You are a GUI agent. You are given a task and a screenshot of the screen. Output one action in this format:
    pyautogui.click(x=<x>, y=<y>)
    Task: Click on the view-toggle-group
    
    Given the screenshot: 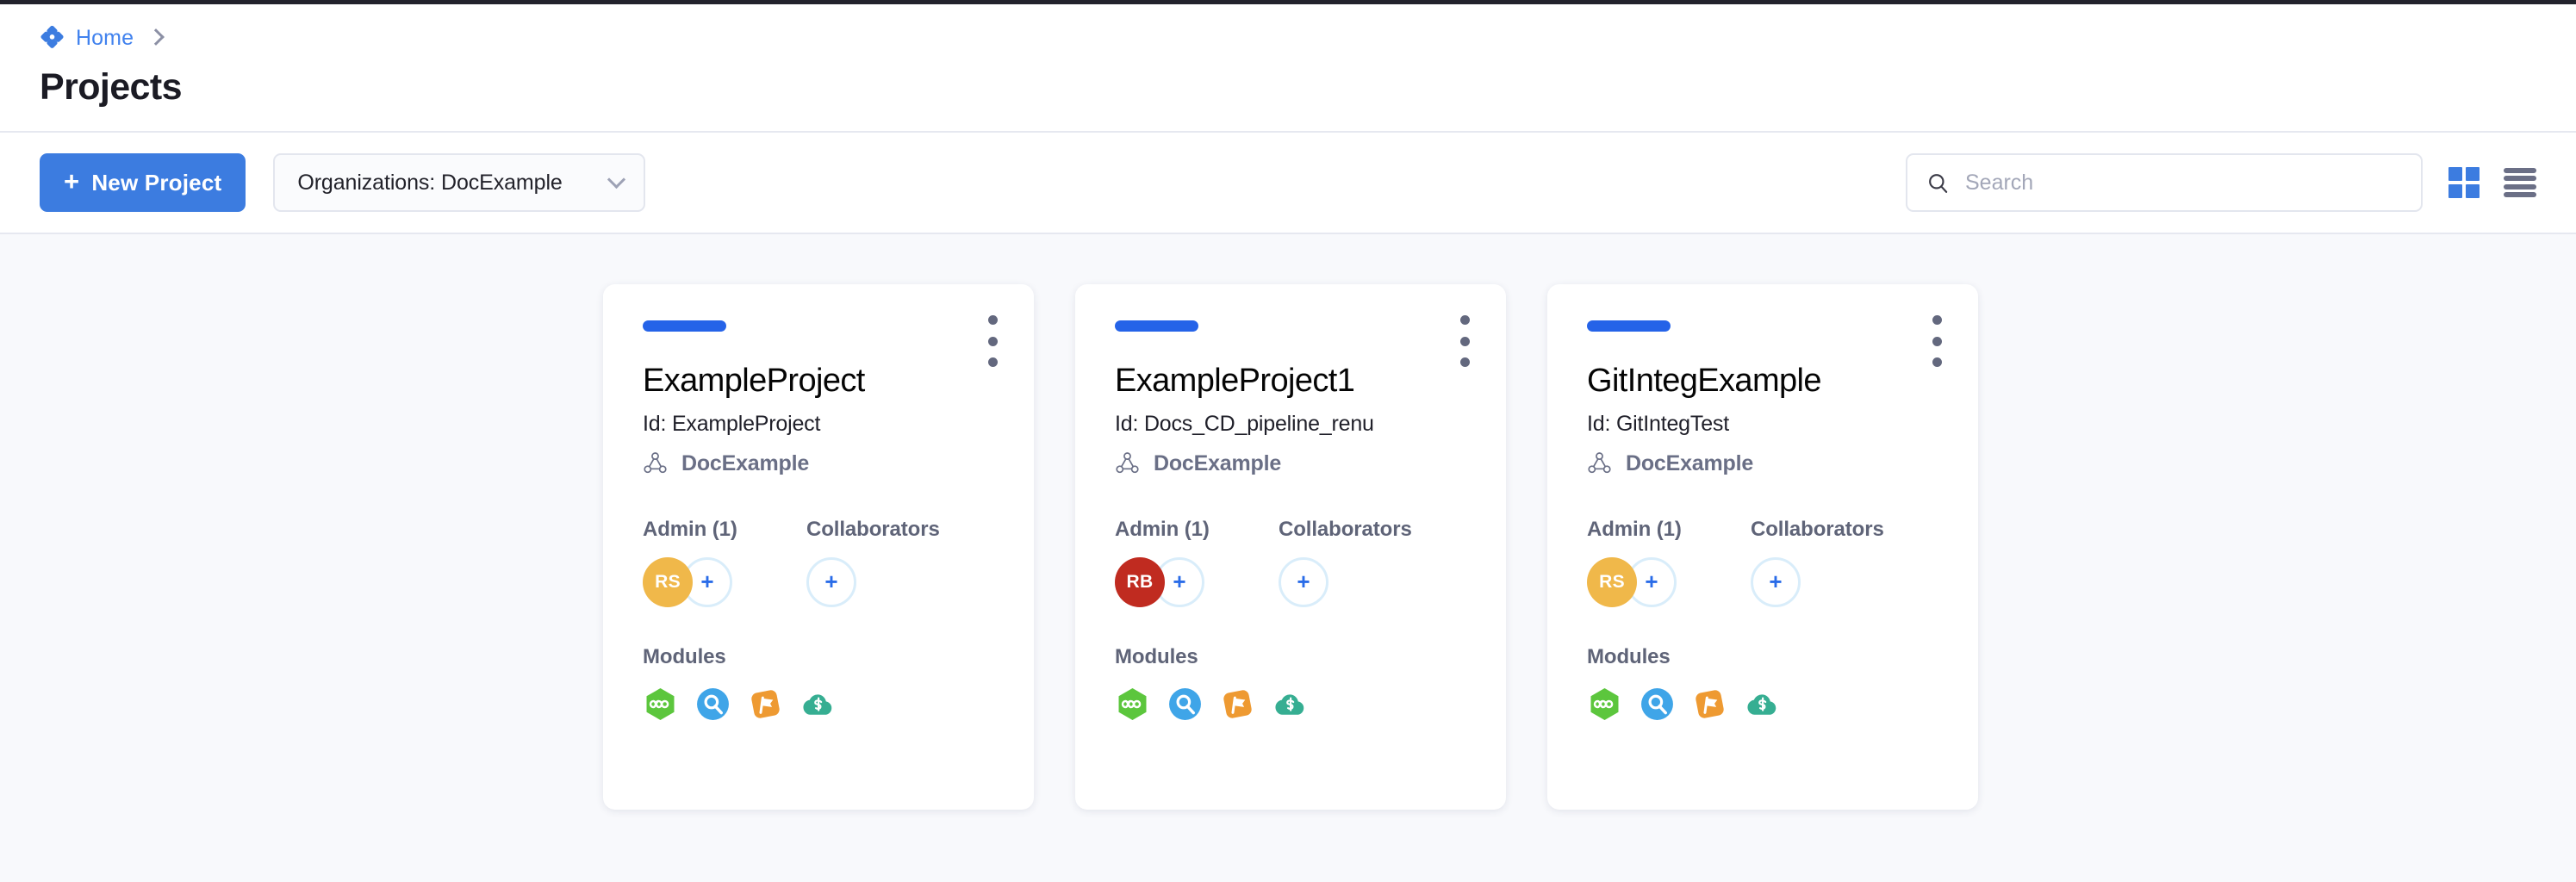 What is the action you would take?
    pyautogui.click(x=2492, y=182)
    